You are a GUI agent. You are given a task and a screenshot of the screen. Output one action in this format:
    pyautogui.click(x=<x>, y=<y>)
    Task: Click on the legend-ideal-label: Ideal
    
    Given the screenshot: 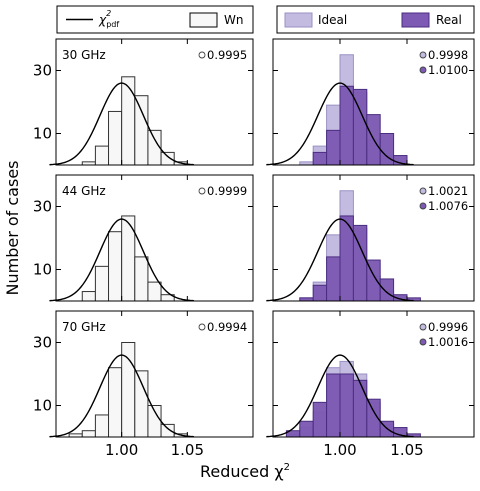 What is the action you would take?
    pyautogui.click(x=332, y=20)
    